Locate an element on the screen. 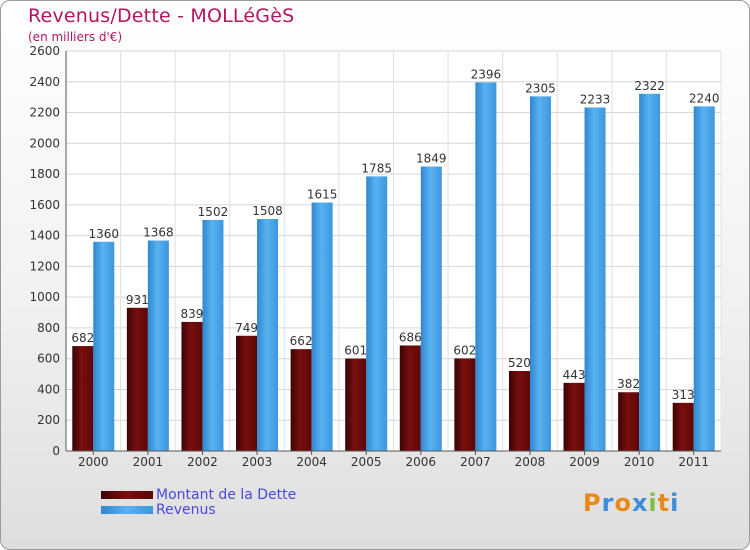 Image resolution: width=750 pixels, height=550 pixels. value-label-debt: 443 is located at coordinates (574, 375).